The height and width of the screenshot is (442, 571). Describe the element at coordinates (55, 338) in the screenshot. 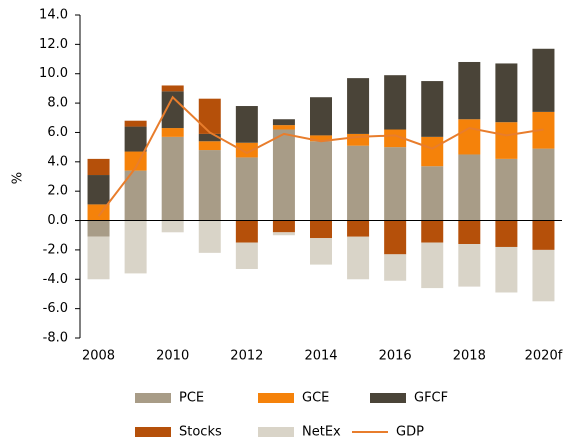

I see `y-tick-label: -8.0` at that location.